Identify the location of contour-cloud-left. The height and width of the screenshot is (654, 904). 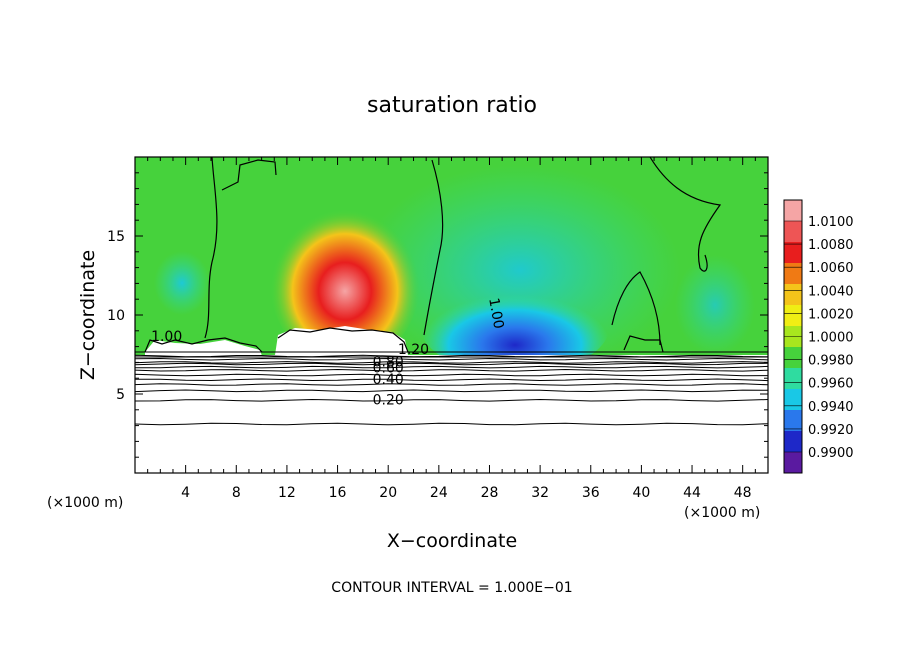
(203, 345).